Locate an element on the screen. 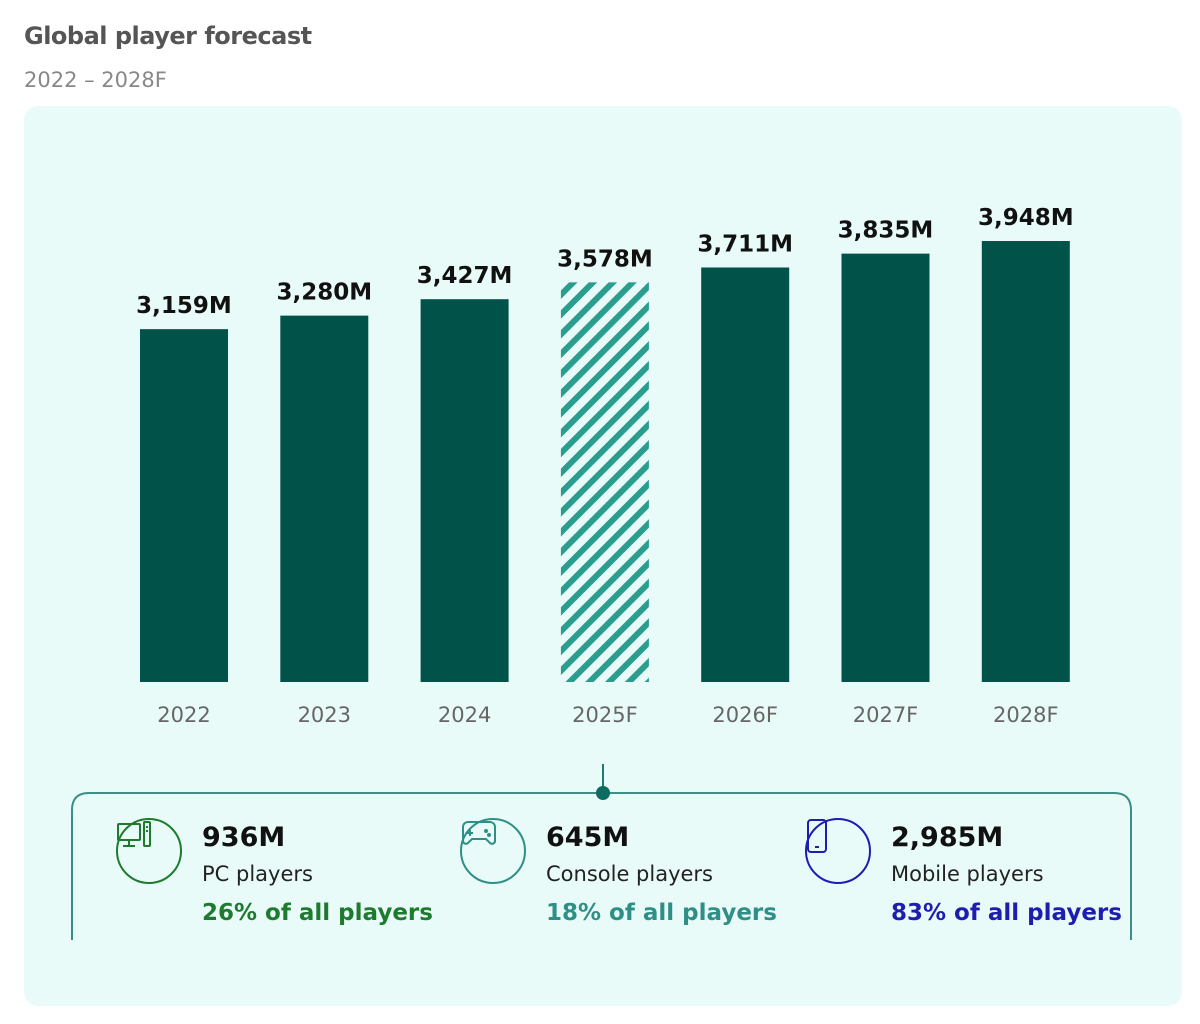  stat-value: 645M is located at coordinates (588, 837).